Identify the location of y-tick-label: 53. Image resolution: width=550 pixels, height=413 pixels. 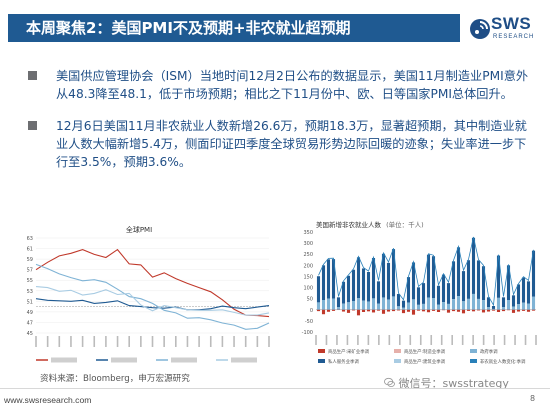
(30, 292).